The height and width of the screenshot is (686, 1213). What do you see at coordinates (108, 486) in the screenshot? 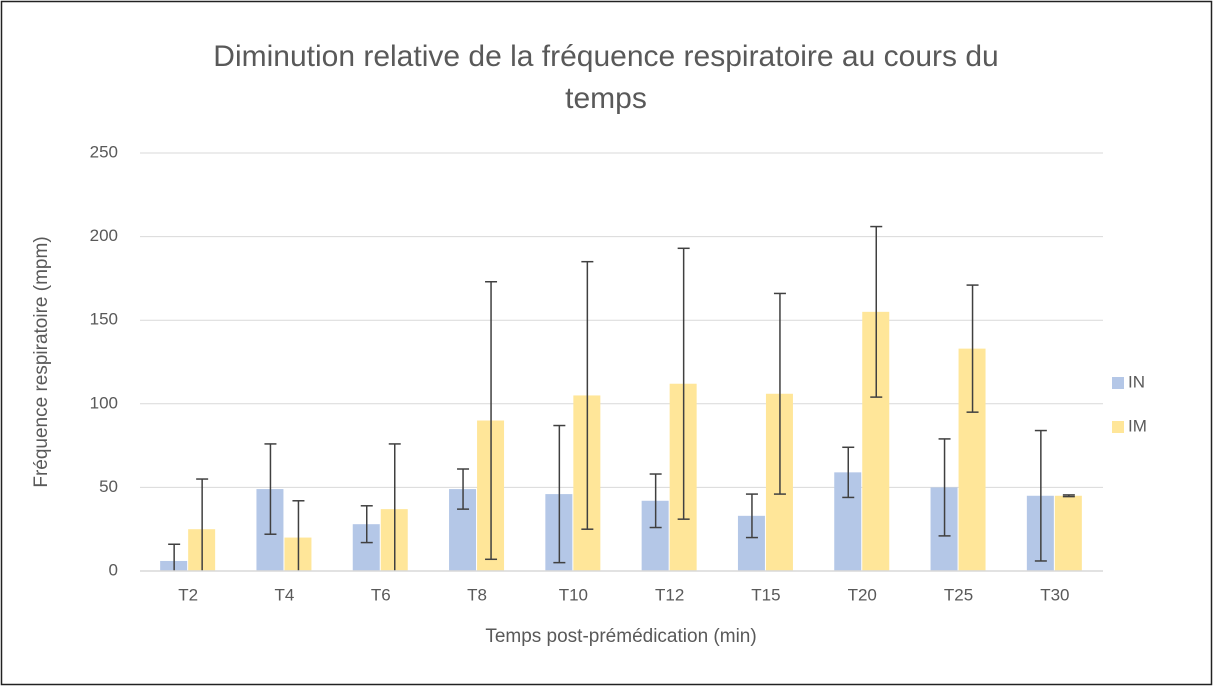
I see `y-tick-label: 50` at bounding box center [108, 486].